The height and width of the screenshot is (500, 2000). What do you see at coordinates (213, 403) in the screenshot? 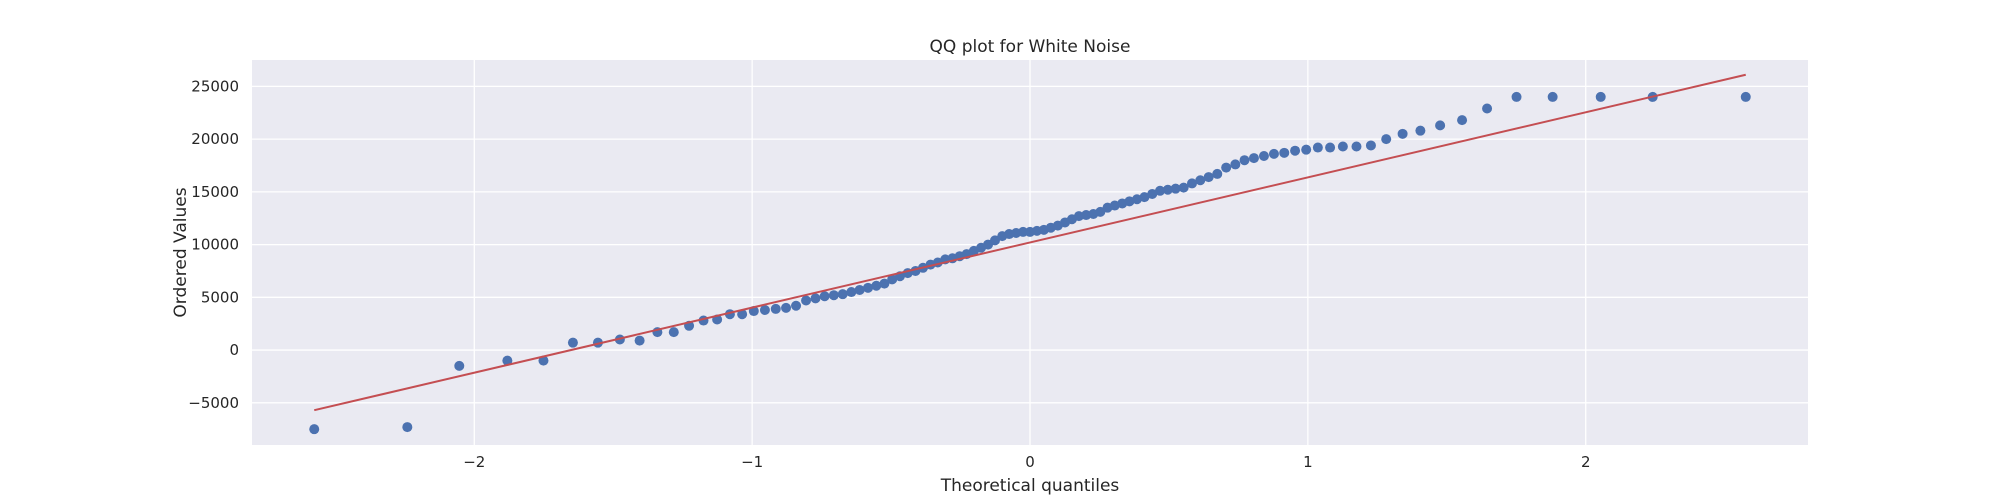
I see `y-tick-label: −5000` at bounding box center [213, 403].